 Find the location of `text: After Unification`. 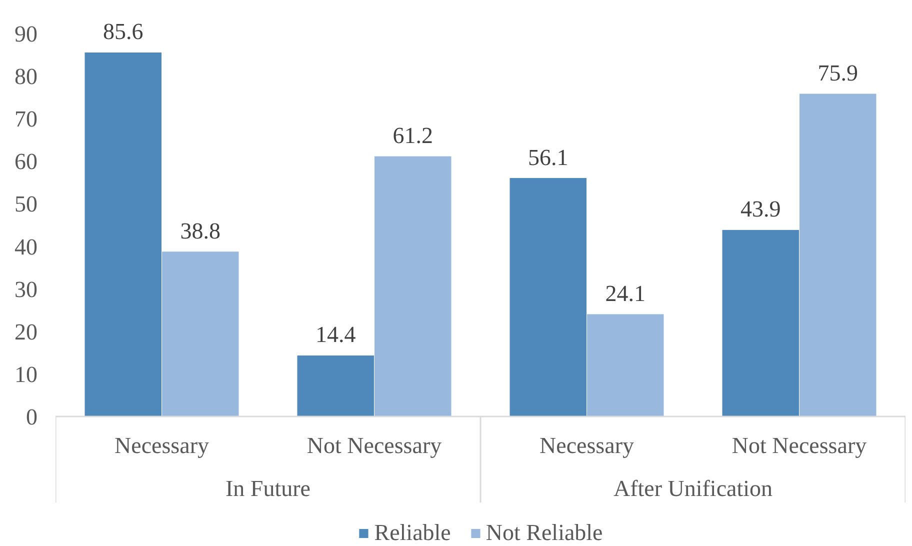

text: After Unification is located at coordinates (693, 488).